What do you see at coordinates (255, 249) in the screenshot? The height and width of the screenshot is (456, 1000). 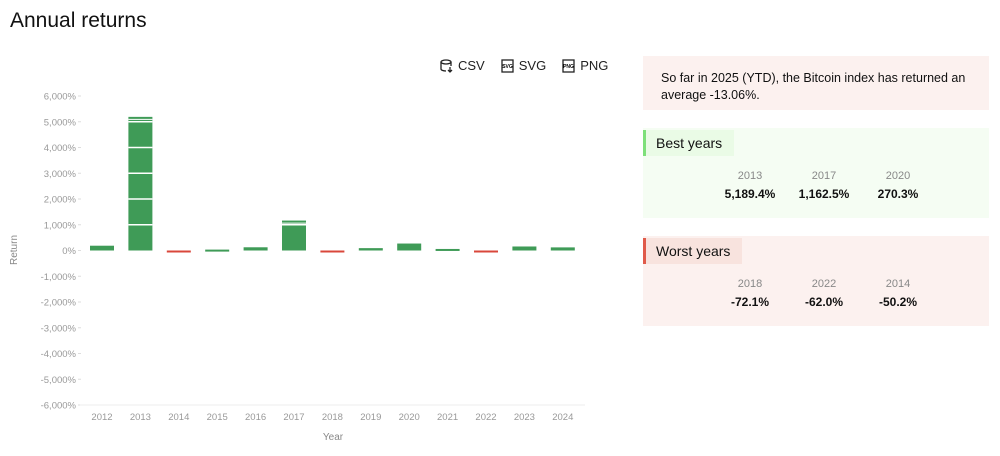 I see `bar-2016` at bounding box center [255, 249].